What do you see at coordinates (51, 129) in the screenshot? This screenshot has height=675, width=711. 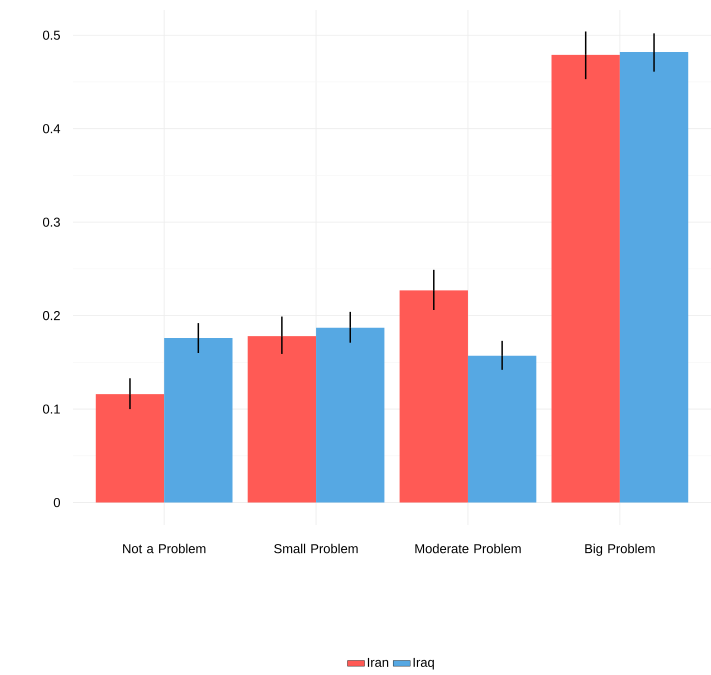 I see `y-tick-label: 0.4` at bounding box center [51, 129].